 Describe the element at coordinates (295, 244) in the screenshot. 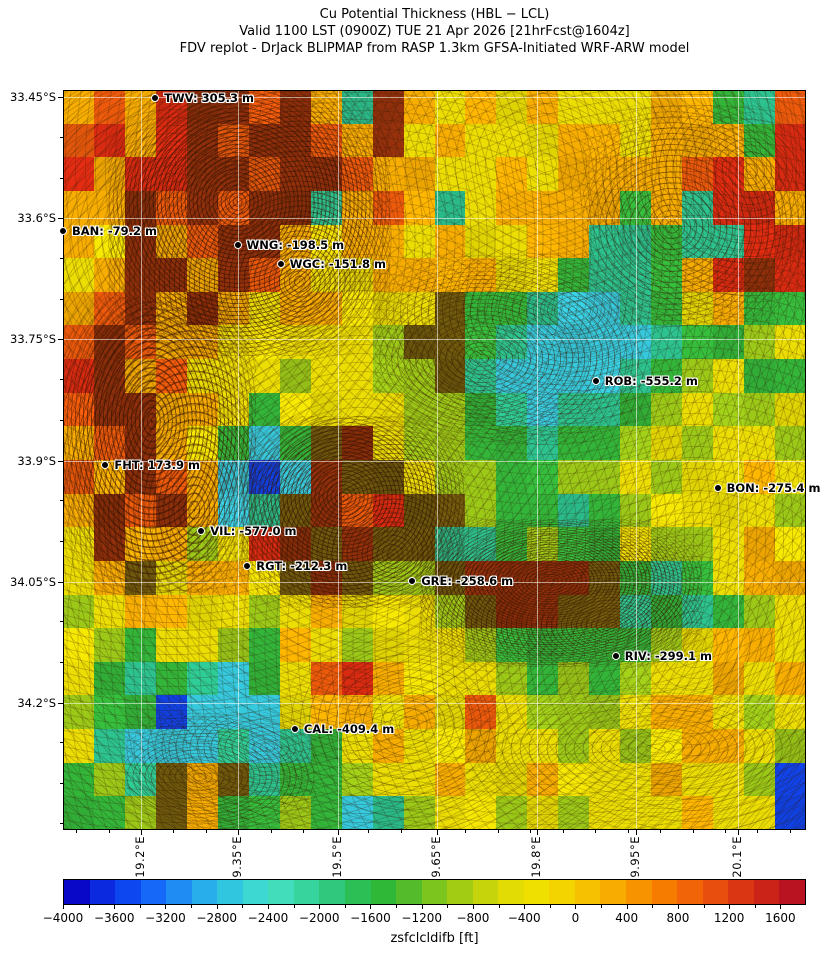

I see `station-label: WNG: -198.5 m` at that location.